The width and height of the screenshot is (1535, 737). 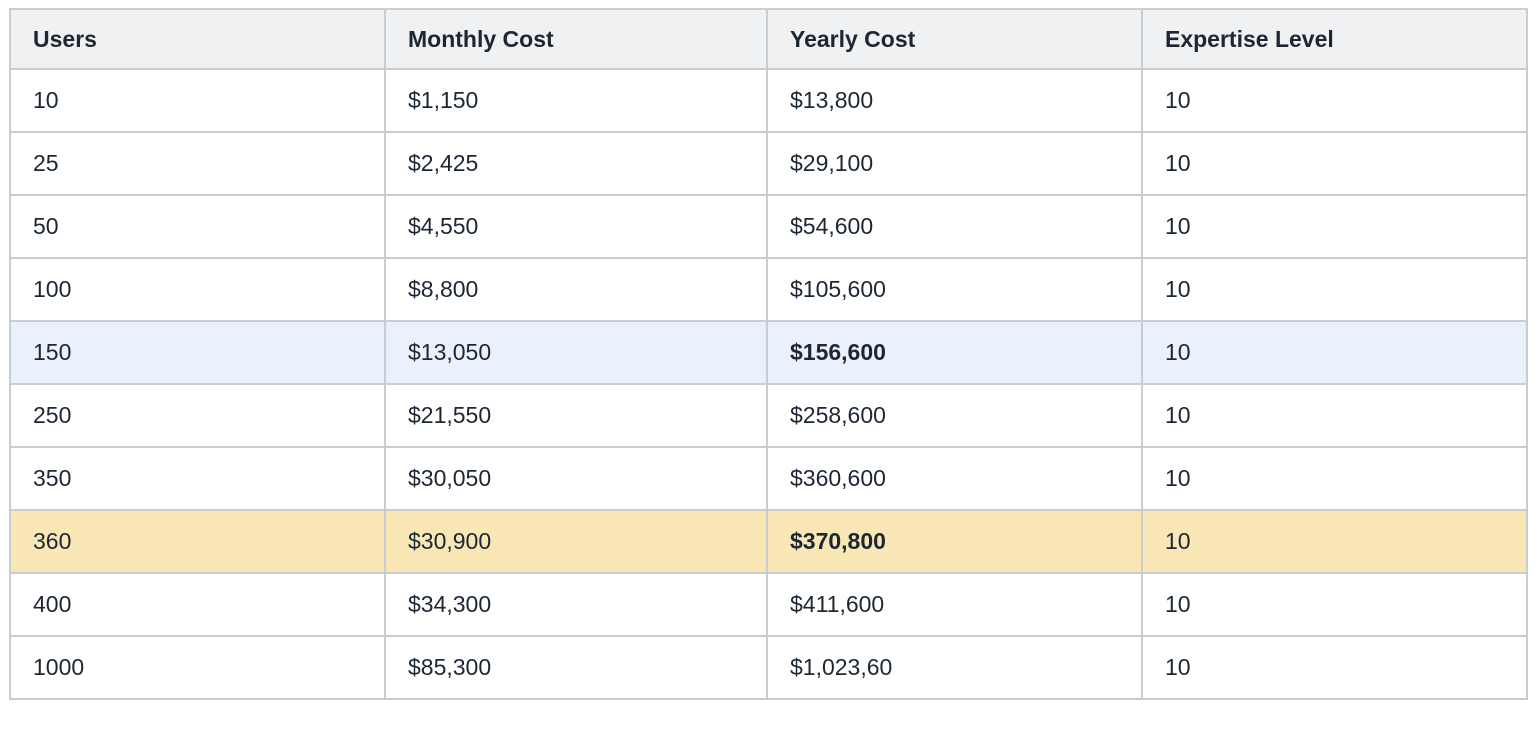 What do you see at coordinates (954, 604) in the screenshot?
I see `cell-yearly-cost: $411,600` at bounding box center [954, 604].